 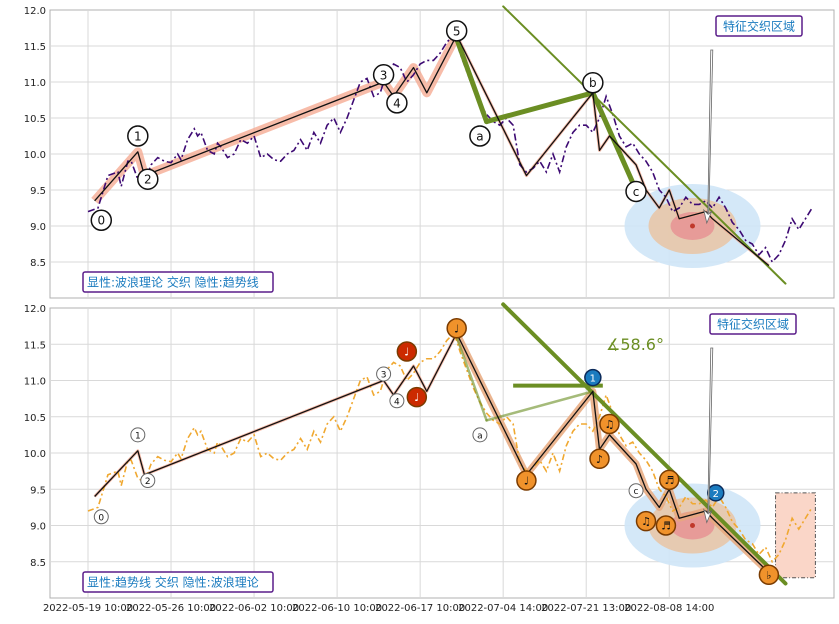 I want to click on top-y-tick-label: 8.5, so click(x=38, y=263).